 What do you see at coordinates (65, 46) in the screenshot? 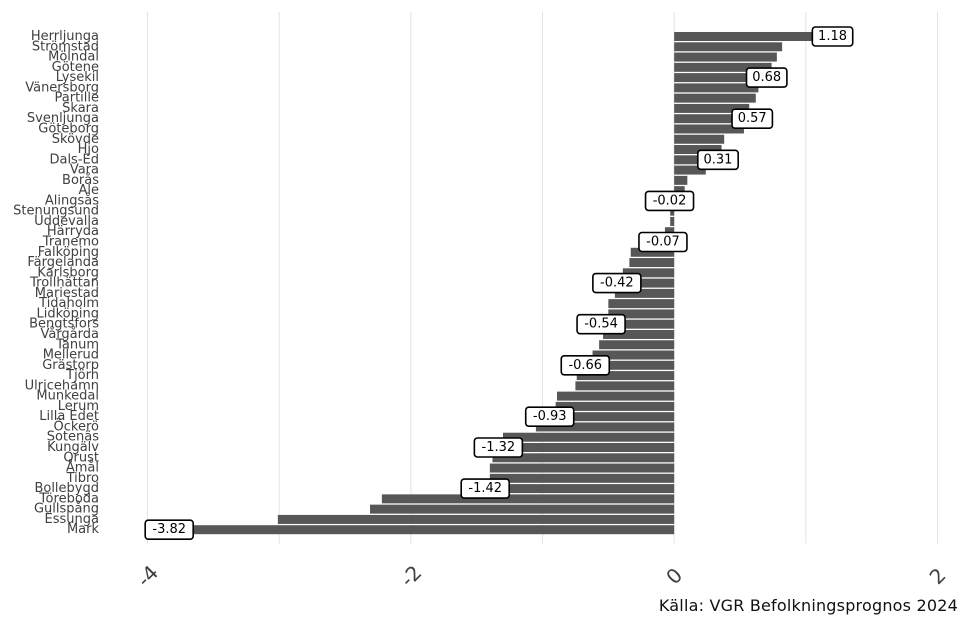
I see `y-tick-label: Strömstad` at bounding box center [65, 46].